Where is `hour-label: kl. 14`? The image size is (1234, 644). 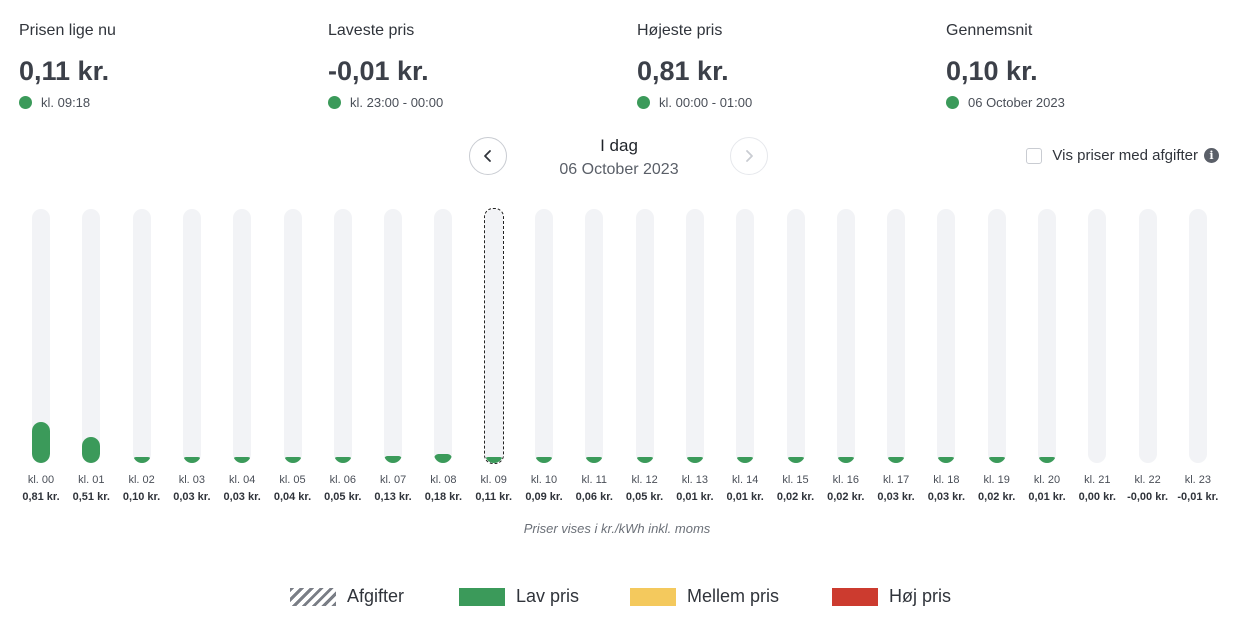
hour-label: kl. 14 is located at coordinates (745, 480).